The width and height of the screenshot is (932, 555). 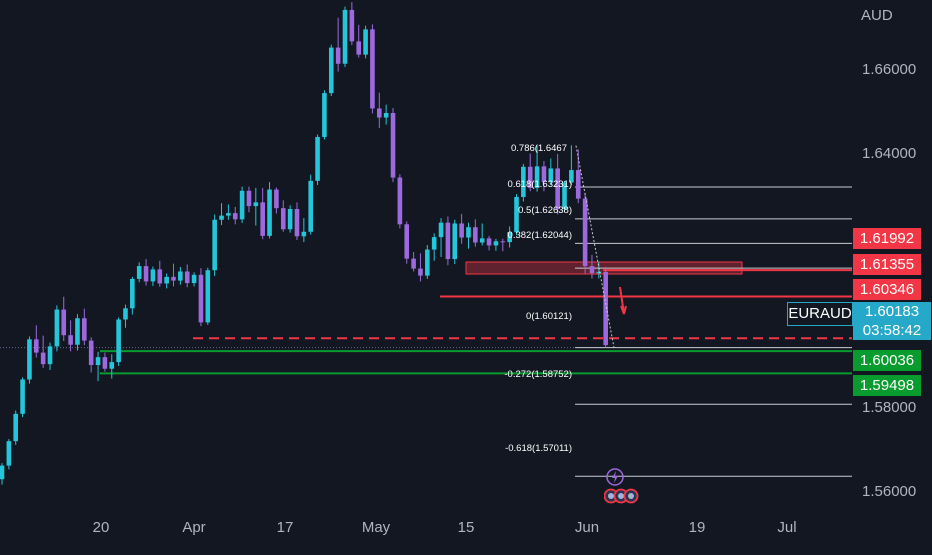 I want to click on date-axis-label: 15, so click(x=466, y=527).